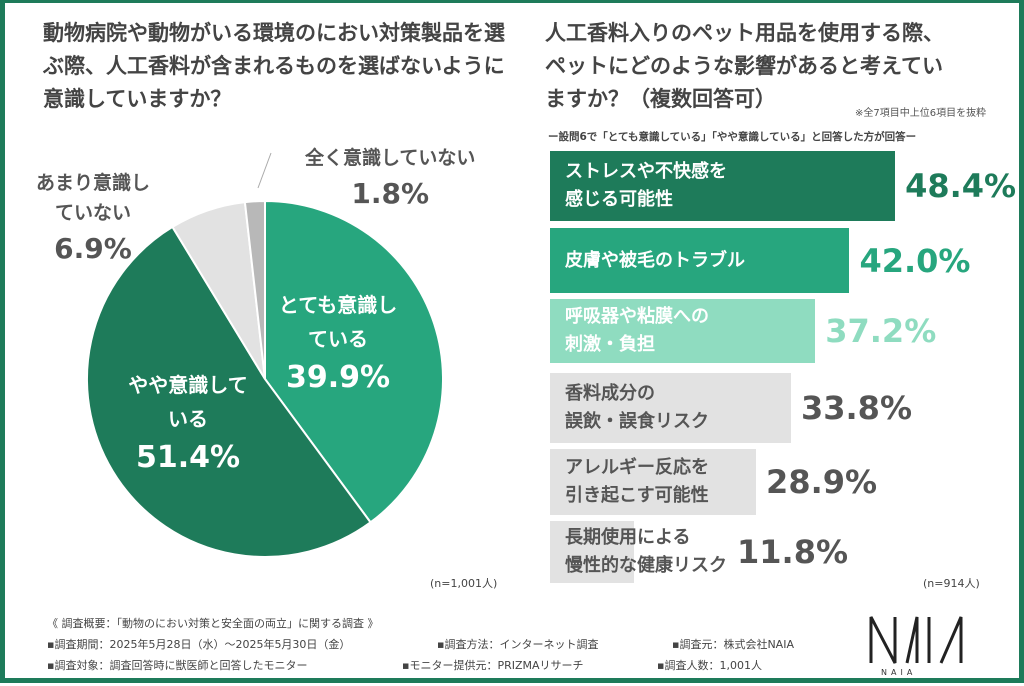 The height and width of the screenshot is (686, 1024). Describe the element at coordinates (518, 644) in the screenshot. I see `footer-method: ▪調査方法：インターネット調査` at that location.